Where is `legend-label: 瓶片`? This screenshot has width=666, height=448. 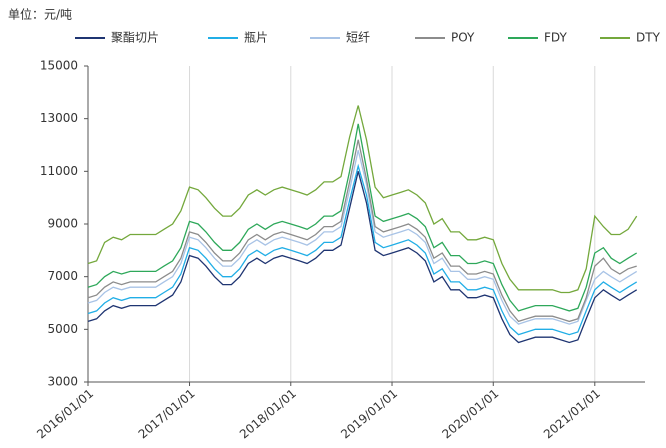 legend-label: 瓶片 is located at coordinates (256, 38).